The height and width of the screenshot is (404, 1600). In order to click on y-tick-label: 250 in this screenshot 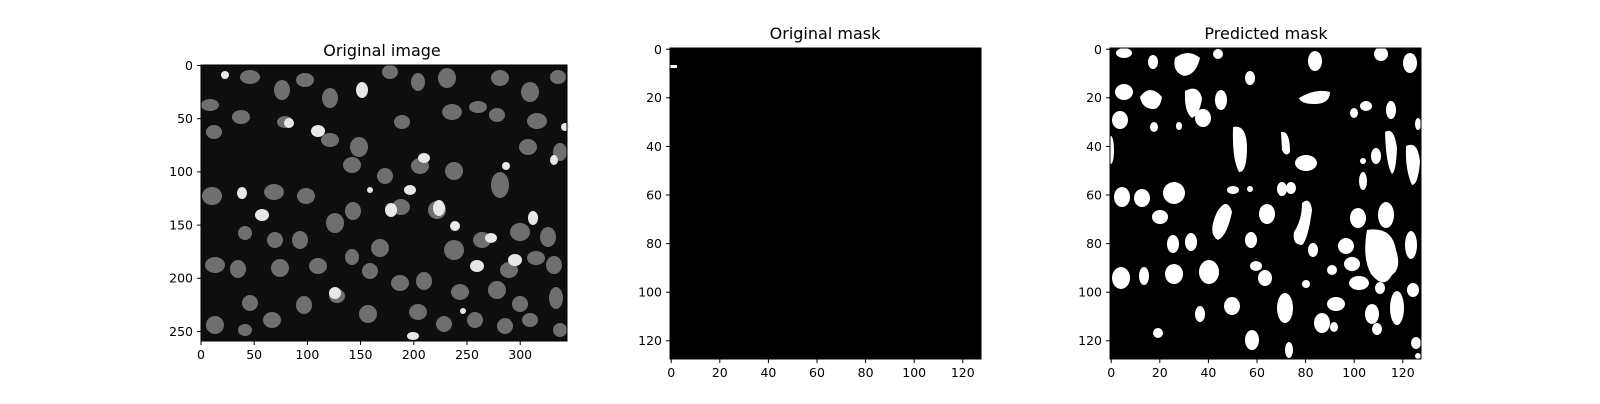, I will do `click(181, 331)`.